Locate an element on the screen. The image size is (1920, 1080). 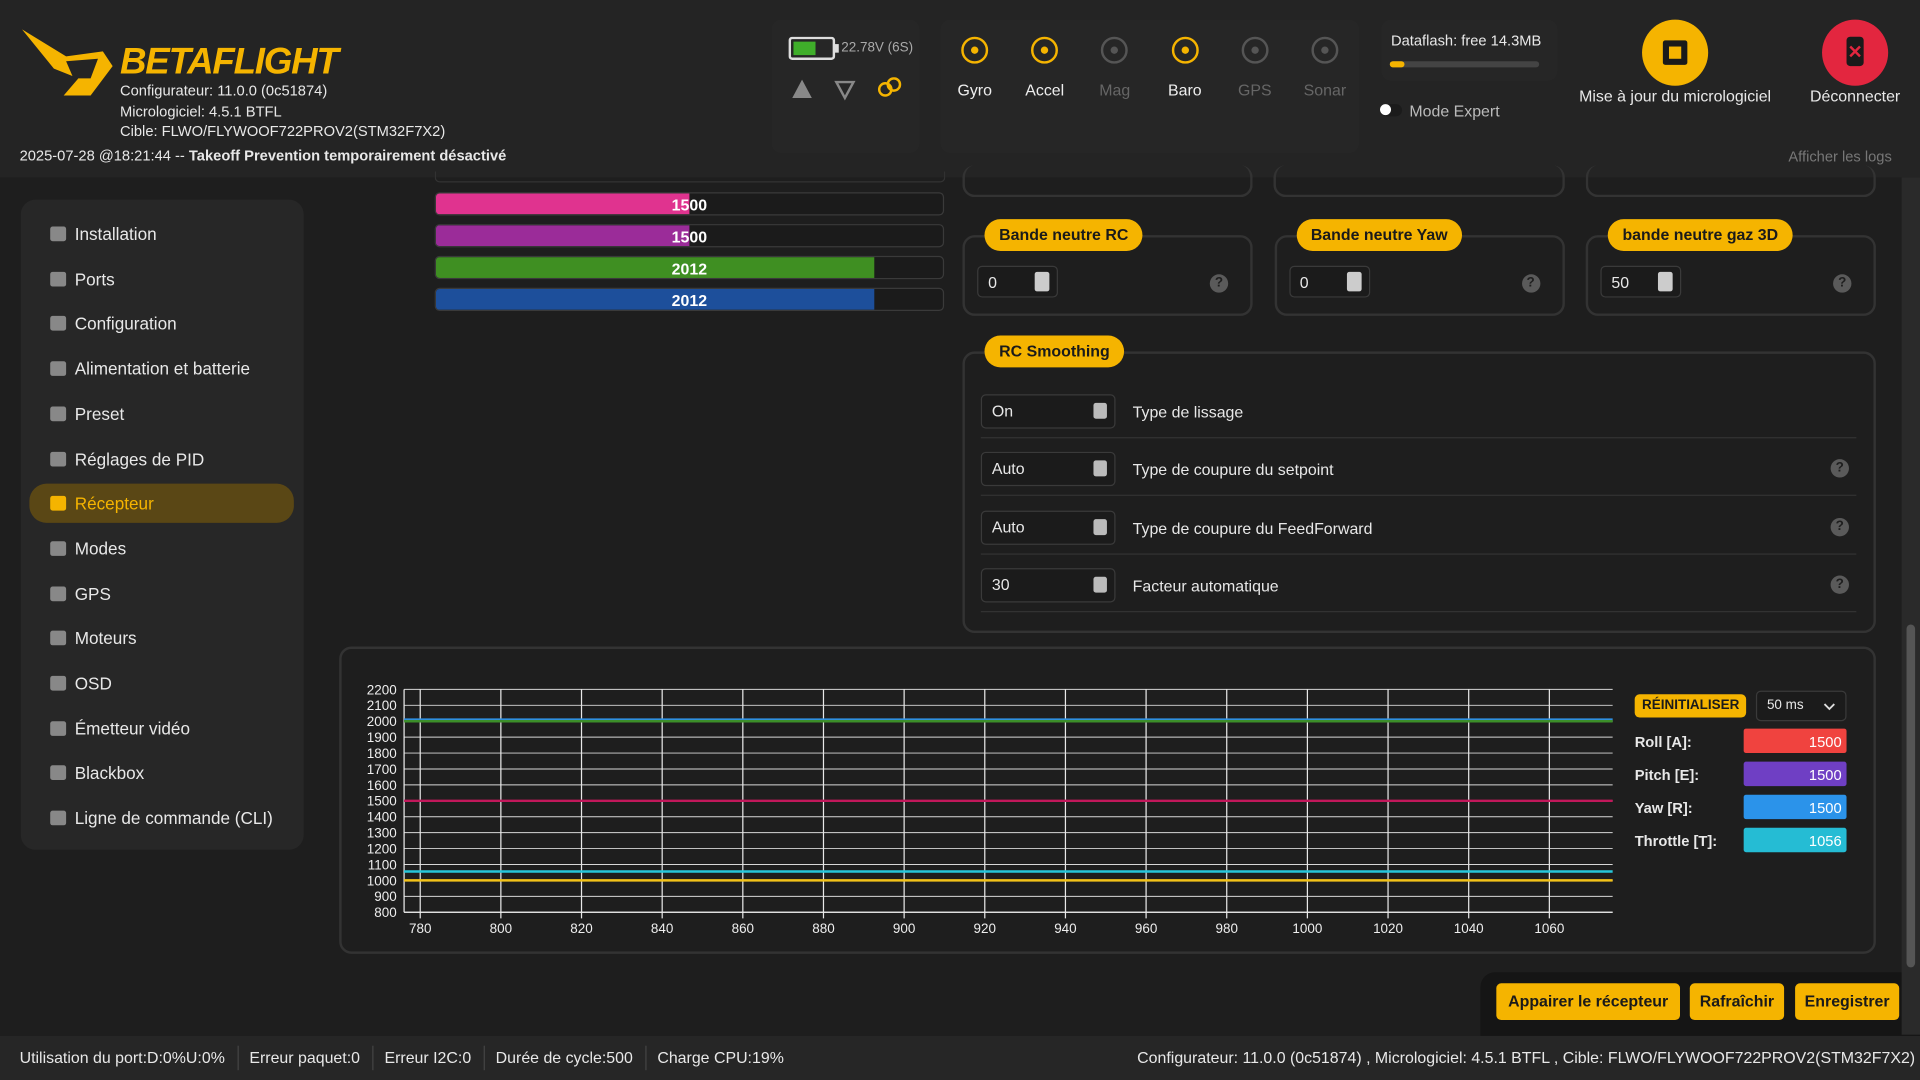
sensor-label: GPS is located at coordinates (1255, 90).